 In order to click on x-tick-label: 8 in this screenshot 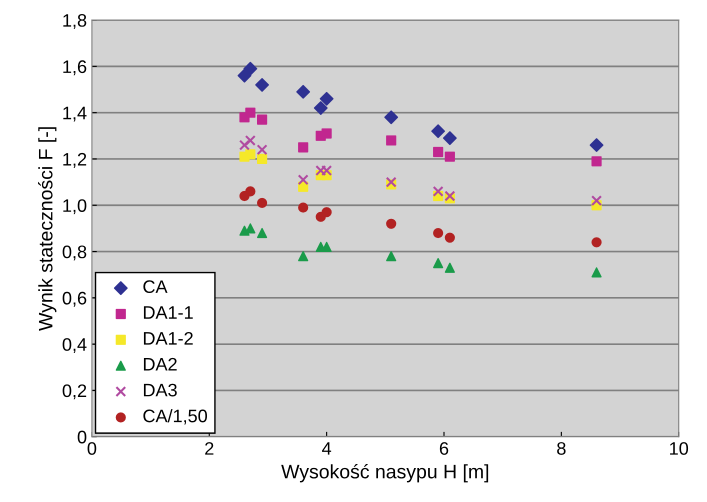, I will do `click(561, 448)`.